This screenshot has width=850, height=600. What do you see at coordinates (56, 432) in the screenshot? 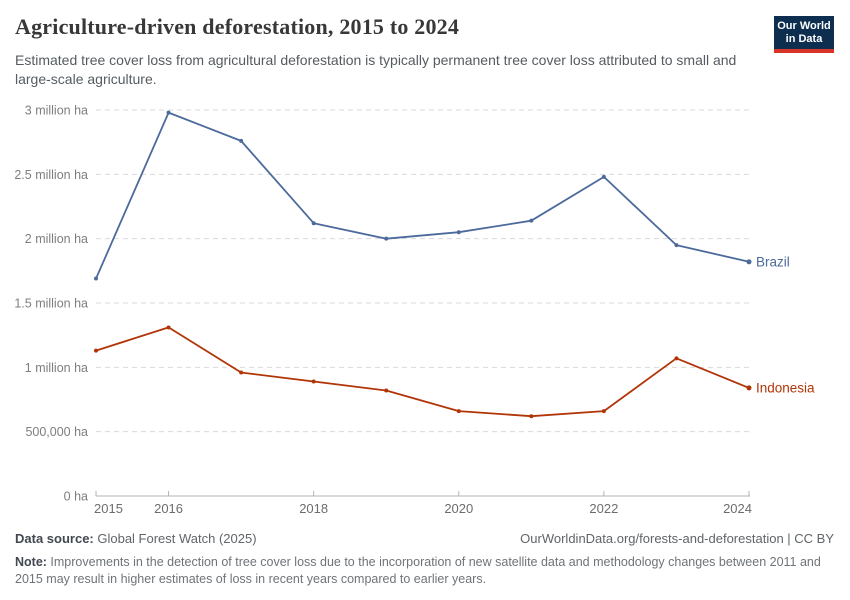
I see `y-axis-label: 500,000 ha` at bounding box center [56, 432].